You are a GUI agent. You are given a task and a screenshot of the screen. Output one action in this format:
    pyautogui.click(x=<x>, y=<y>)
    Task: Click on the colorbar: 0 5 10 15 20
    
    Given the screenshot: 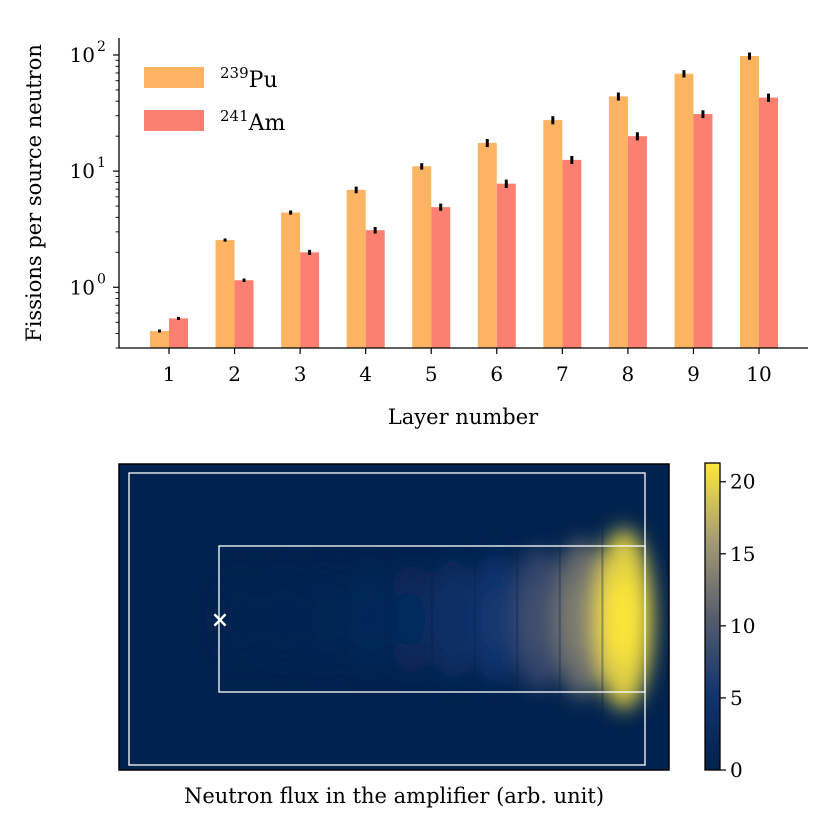 What is the action you would take?
    pyautogui.click(x=729, y=622)
    